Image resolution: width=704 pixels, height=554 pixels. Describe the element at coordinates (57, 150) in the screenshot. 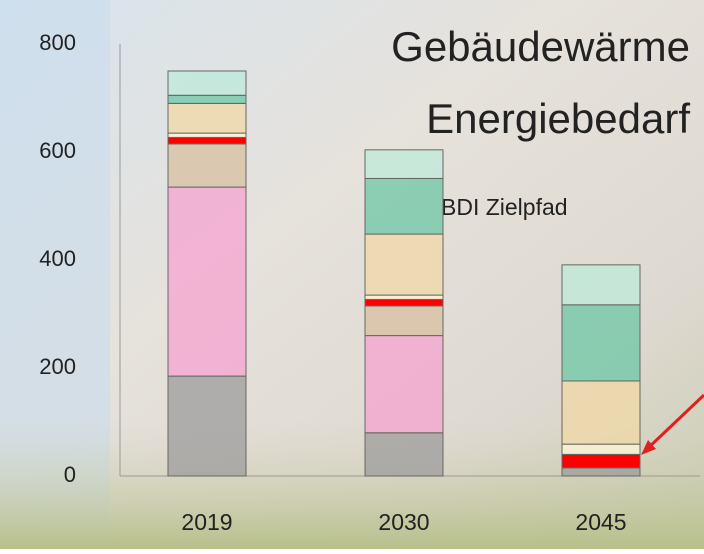

I see `y-tick-label: 600` at that location.